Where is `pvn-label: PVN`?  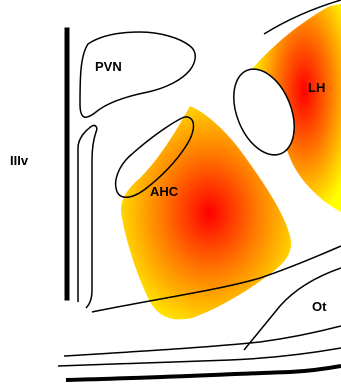
pvn-label: PVN is located at coordinates (108, 66).